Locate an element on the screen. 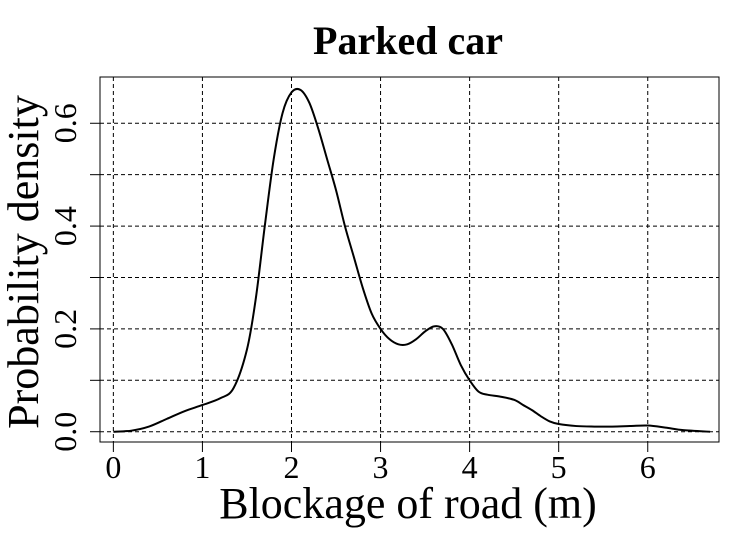 The width and height of the screenshot is (740, 540). x-tick-label: 2 is located at coordinates (291, 467).